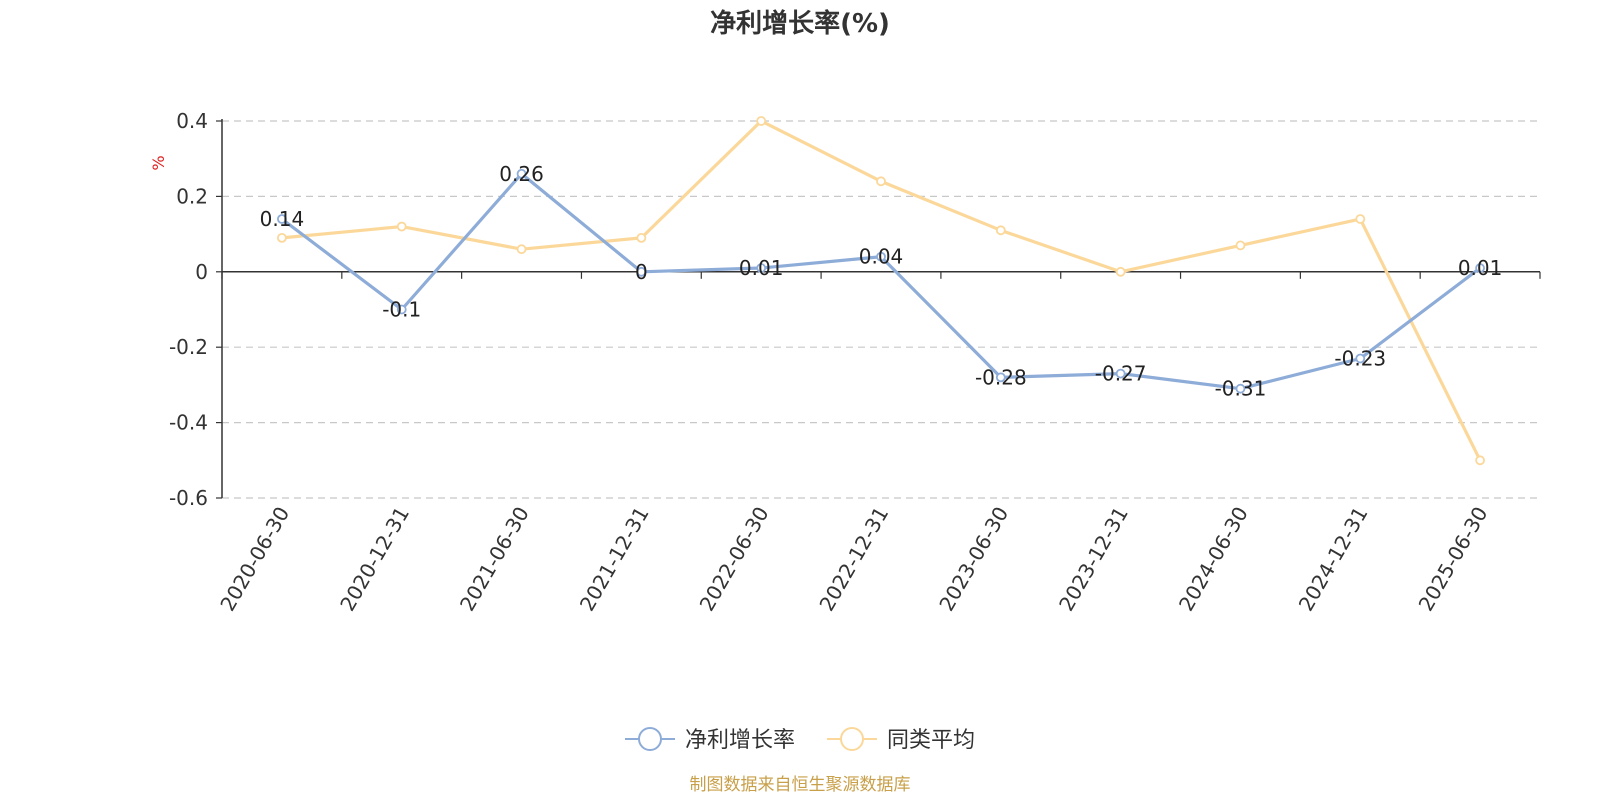 The image size is (1600, 800). I want to click on x-tick-label: 2024-12-31, so click(1333, 559).